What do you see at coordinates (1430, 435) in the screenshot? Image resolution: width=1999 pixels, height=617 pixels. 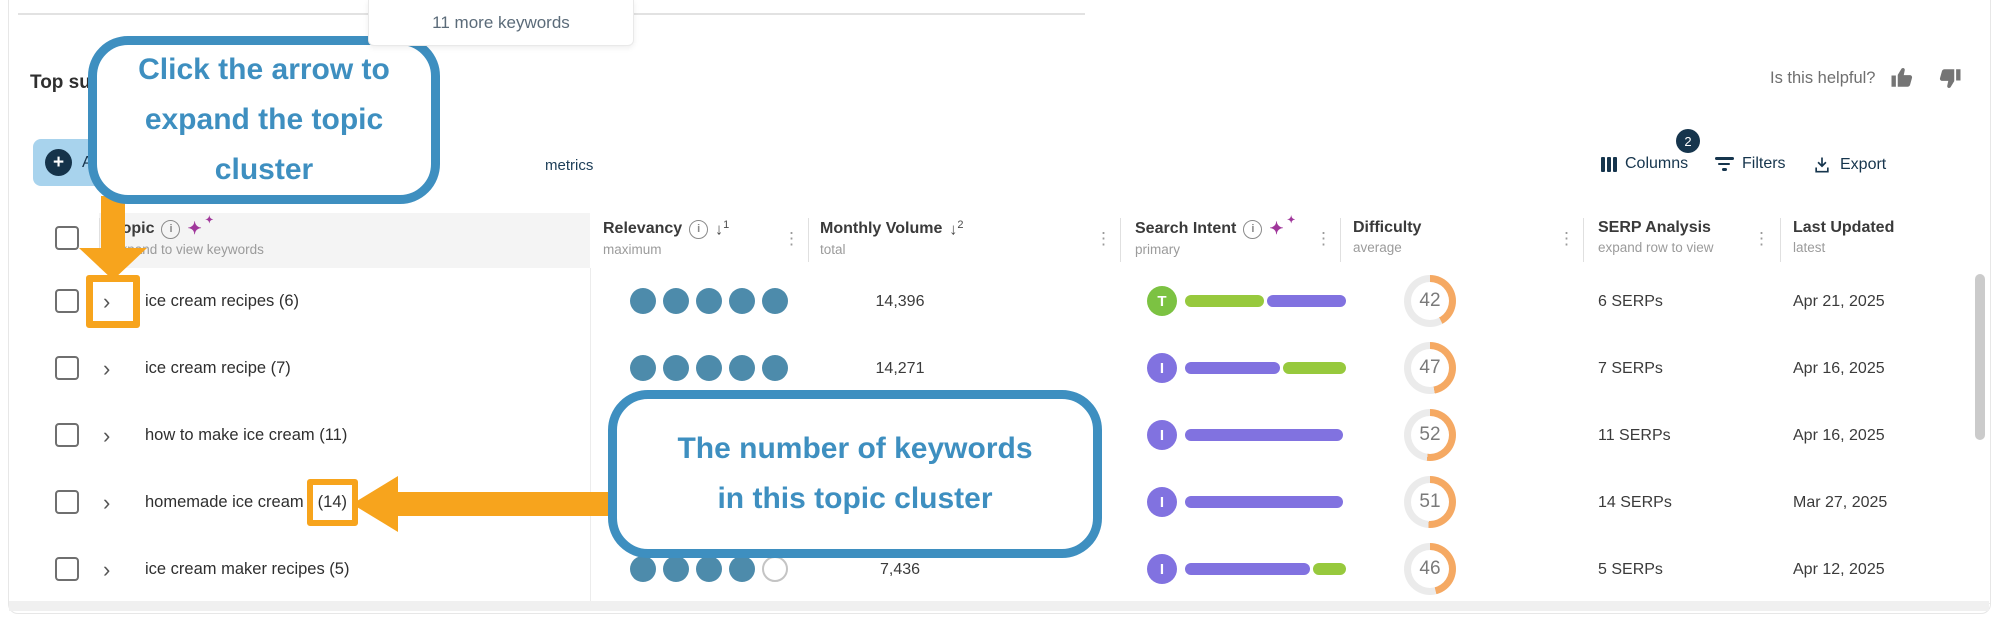 I see `difficulty-donut: 52` at bounding box center [1430, 435].